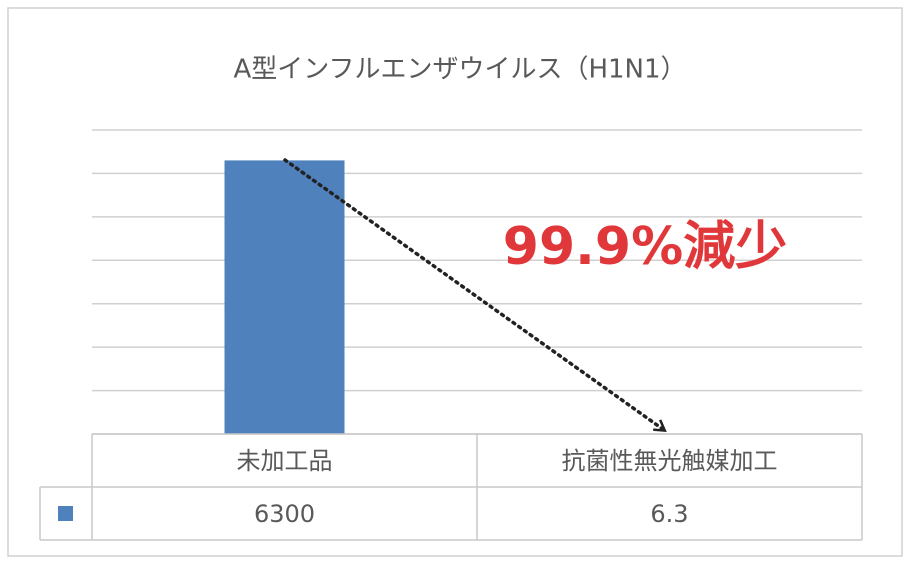 This screenshot has height=562, width=910. What do you see at coordinates (459, 70) in the screenshot?
I see `chart-title: A型インフルエンザウイルス（H1N1）` at bounding box center [459, 70].